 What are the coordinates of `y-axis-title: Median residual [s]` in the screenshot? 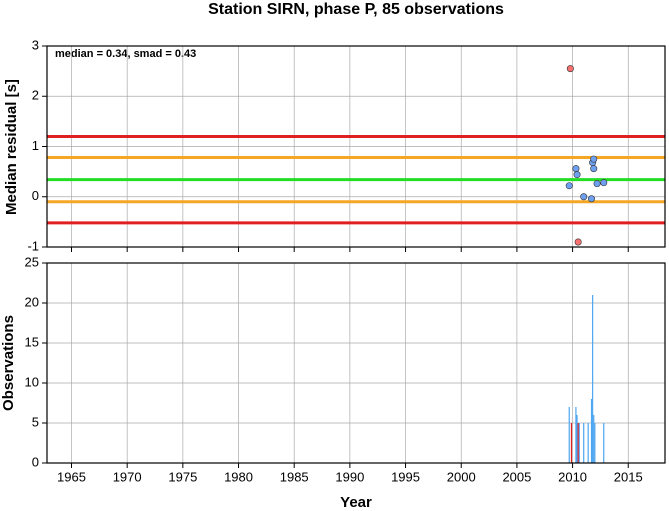 It's located at (11, 147).